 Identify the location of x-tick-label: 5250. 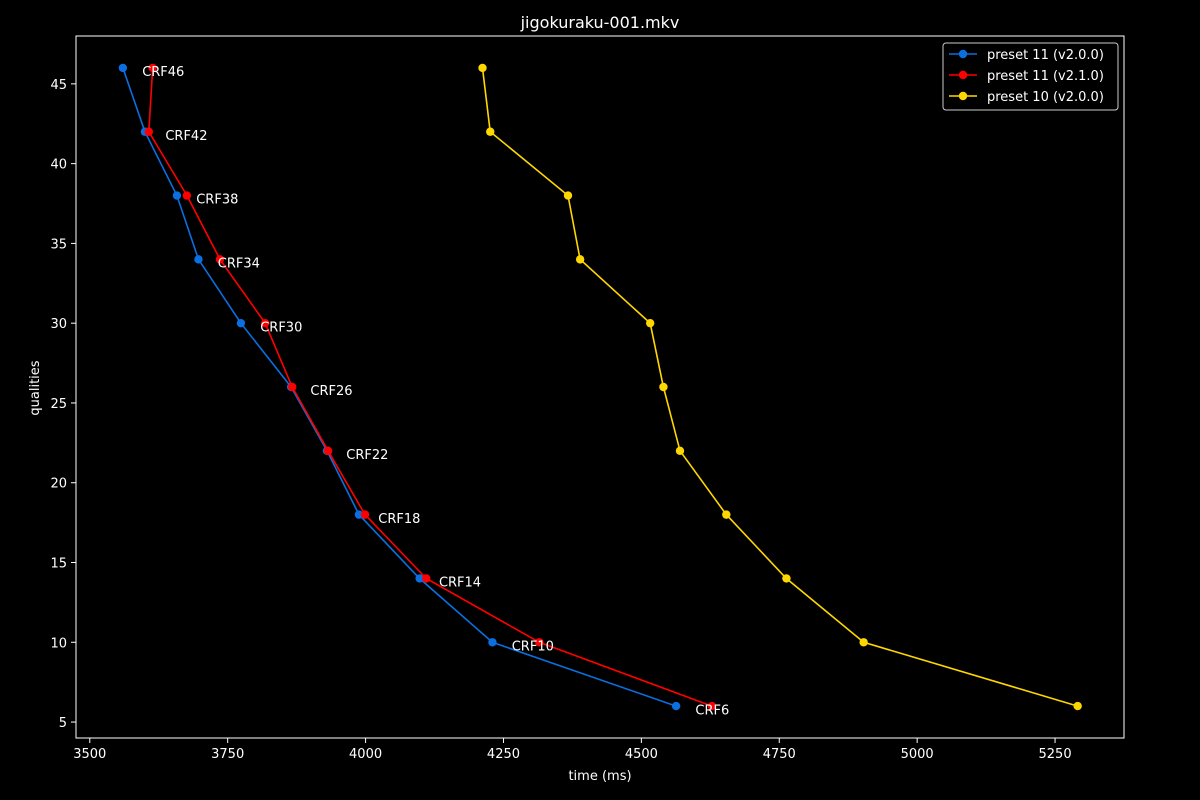
(1055, 754).